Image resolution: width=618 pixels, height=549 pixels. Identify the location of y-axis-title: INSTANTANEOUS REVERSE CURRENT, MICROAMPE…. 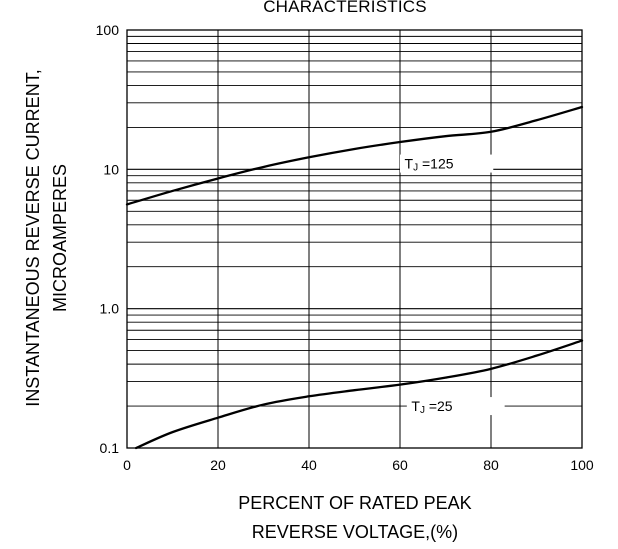
(46, 237).